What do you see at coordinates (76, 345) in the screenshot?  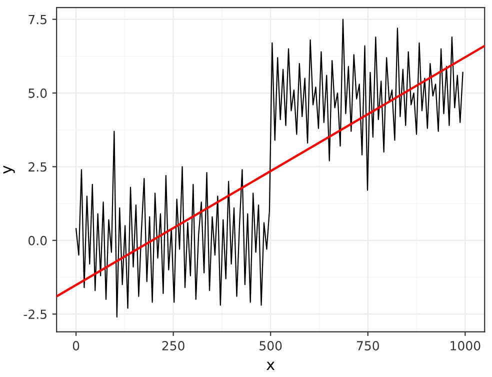 I see `x-tick-label: 0` at bounding box center [76, 345].